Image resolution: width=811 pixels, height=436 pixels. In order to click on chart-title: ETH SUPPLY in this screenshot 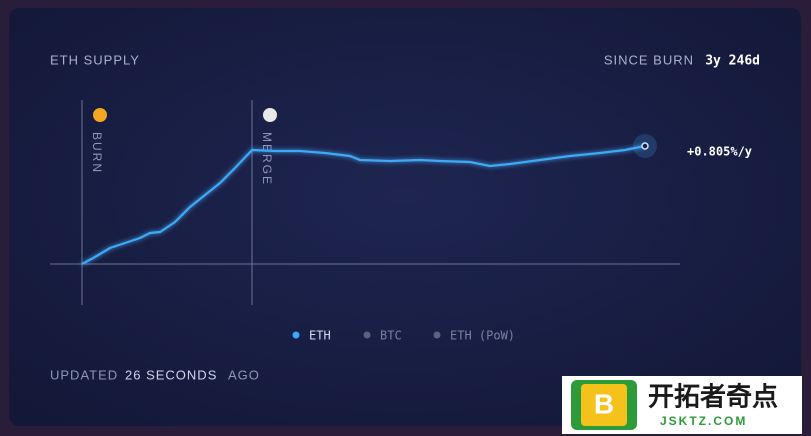, I will do `click(95, 59)`.